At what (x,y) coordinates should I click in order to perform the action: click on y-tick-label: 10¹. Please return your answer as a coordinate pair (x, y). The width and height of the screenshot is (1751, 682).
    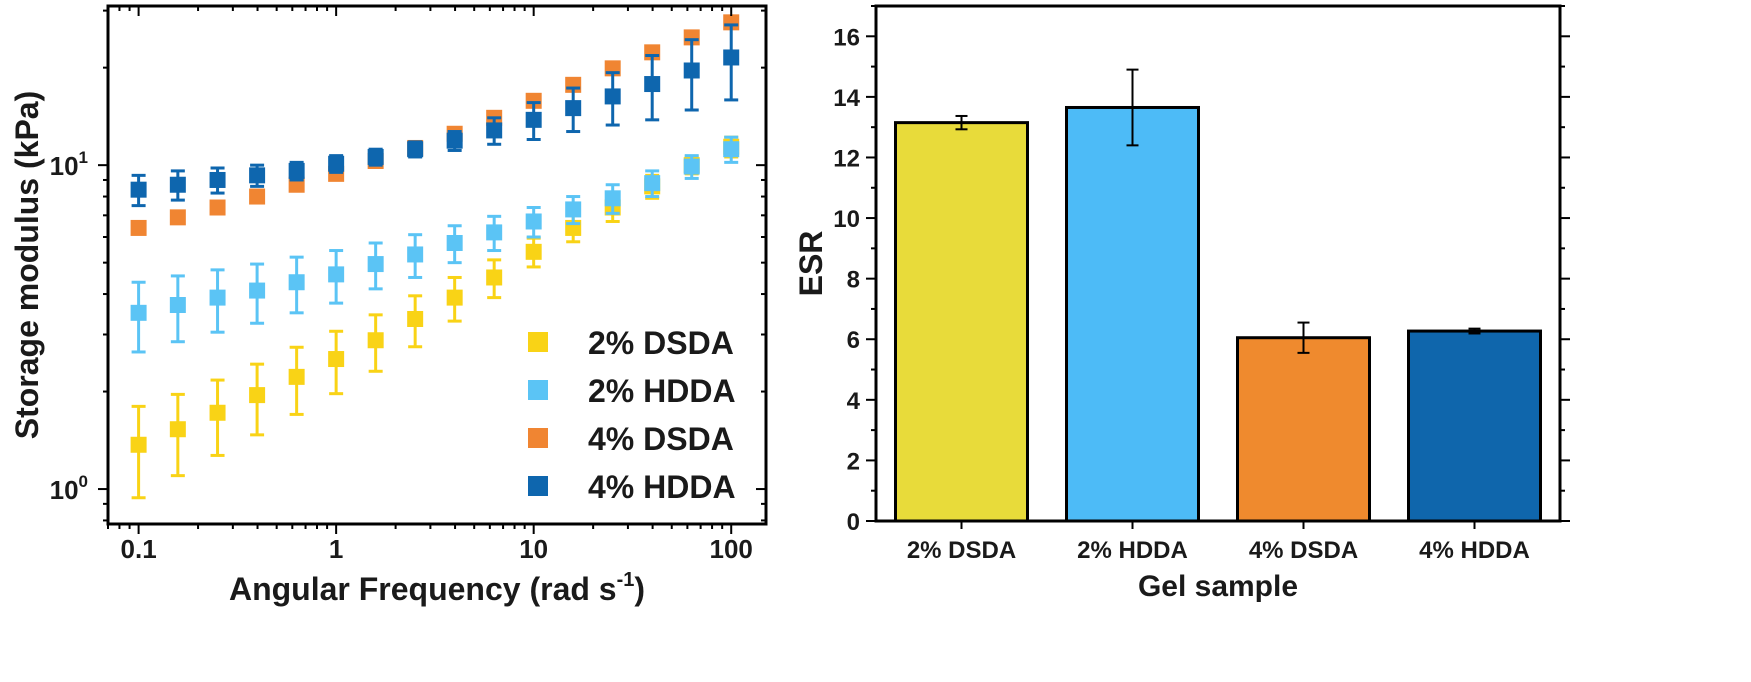
    Looking at the image, I should click on (69, 164).